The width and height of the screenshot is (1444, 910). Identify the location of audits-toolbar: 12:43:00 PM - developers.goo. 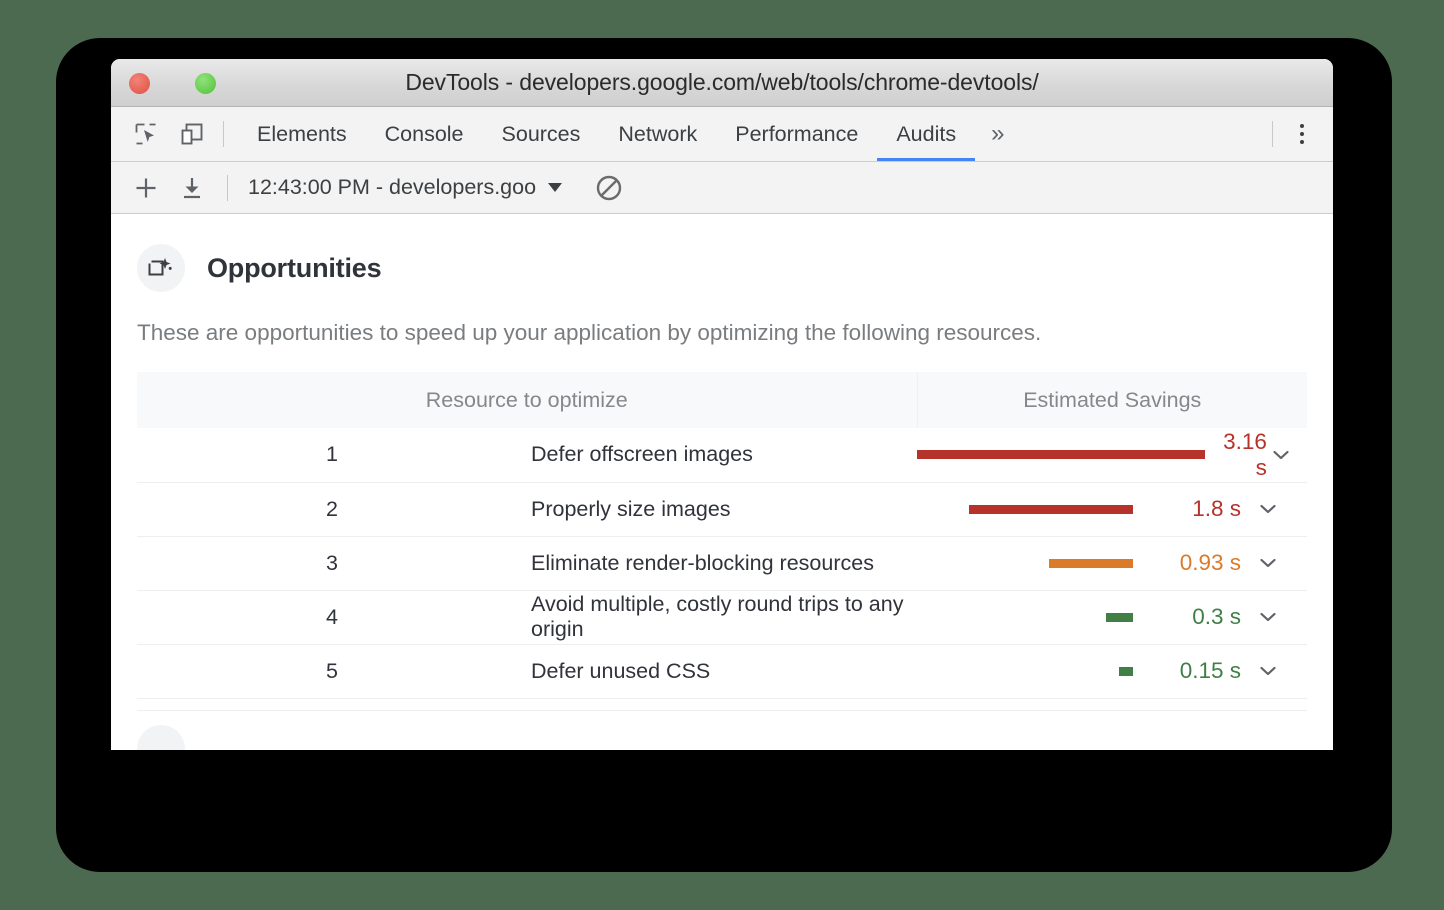
(722, 188).